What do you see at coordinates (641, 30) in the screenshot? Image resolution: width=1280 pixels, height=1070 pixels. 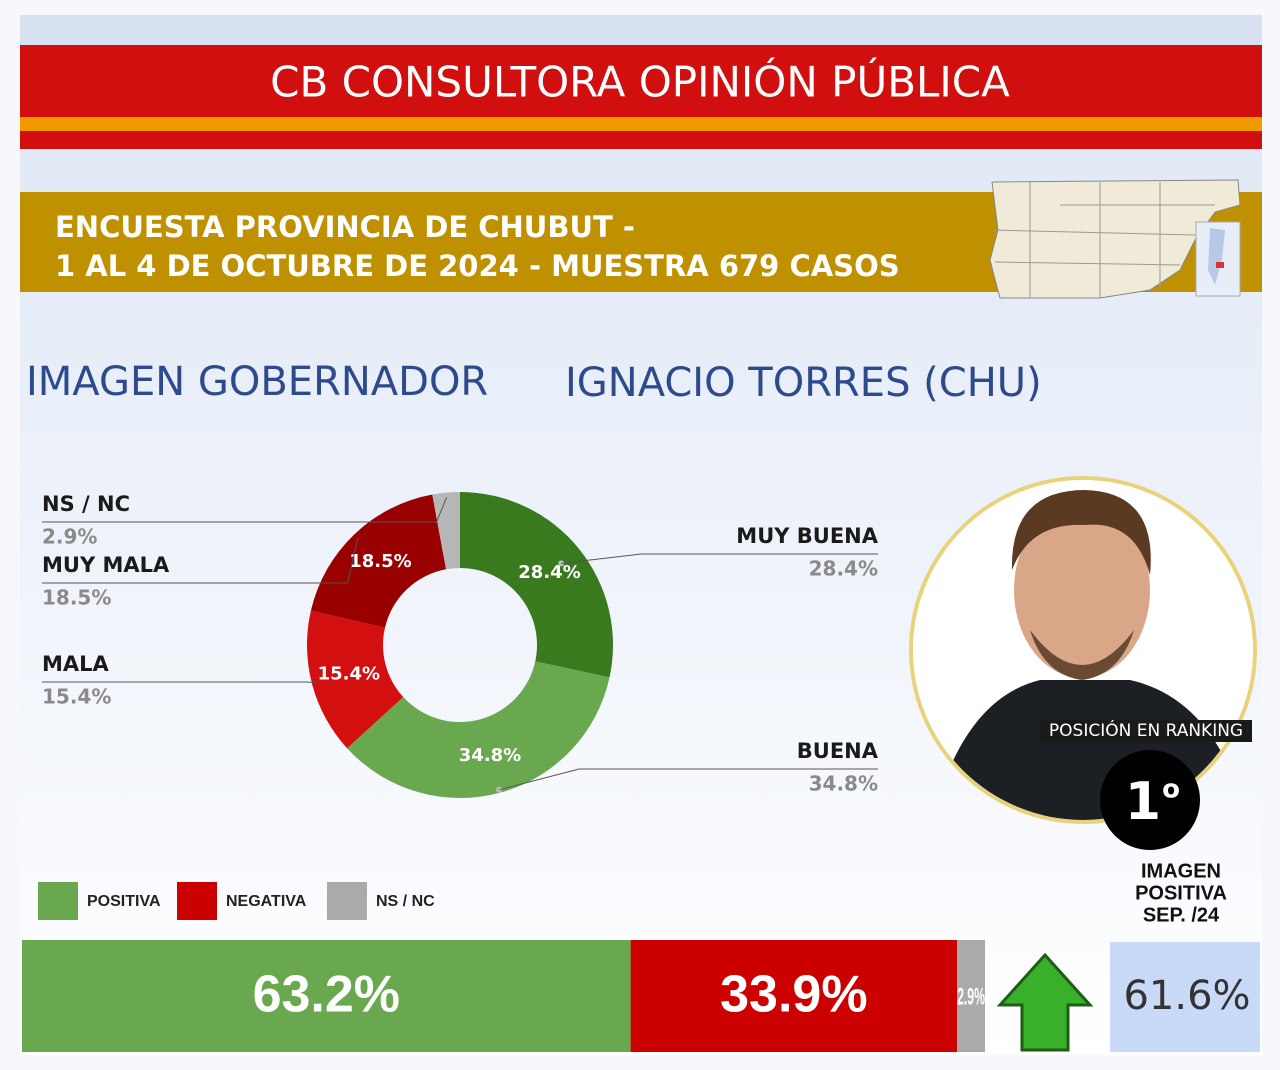 I see `header-top` at bounding box center [641, 30].